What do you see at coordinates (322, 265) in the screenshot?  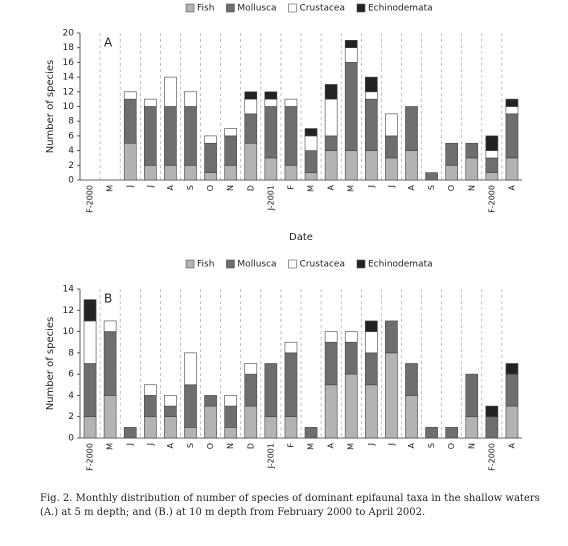 I see `legend-label: Crustacea` at bounding box center [322, 265].